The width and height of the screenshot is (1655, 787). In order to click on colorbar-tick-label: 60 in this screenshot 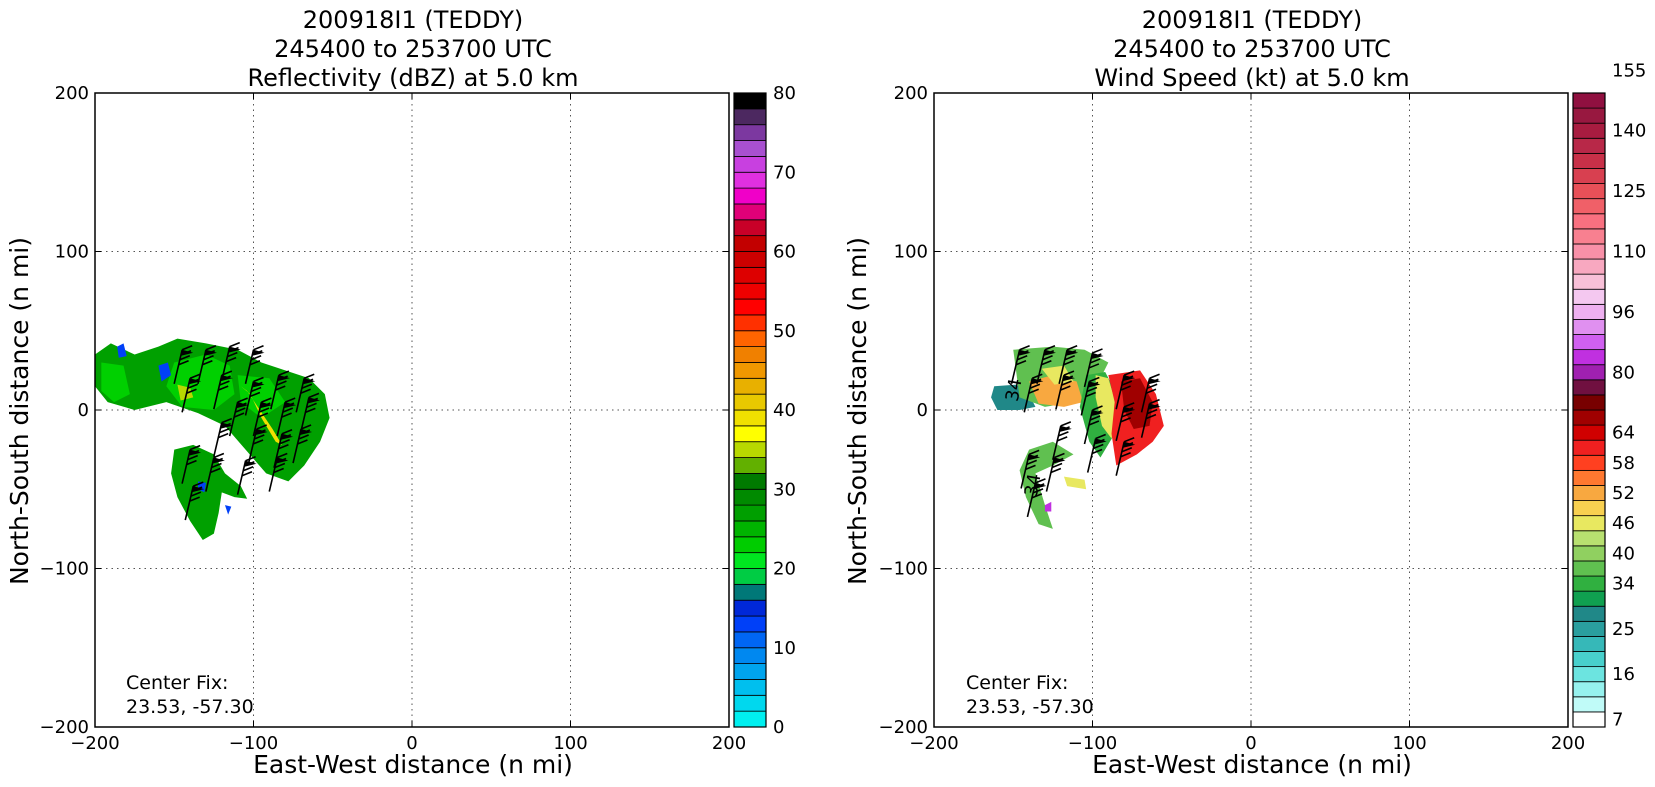, I will do `click(784, 252)`.